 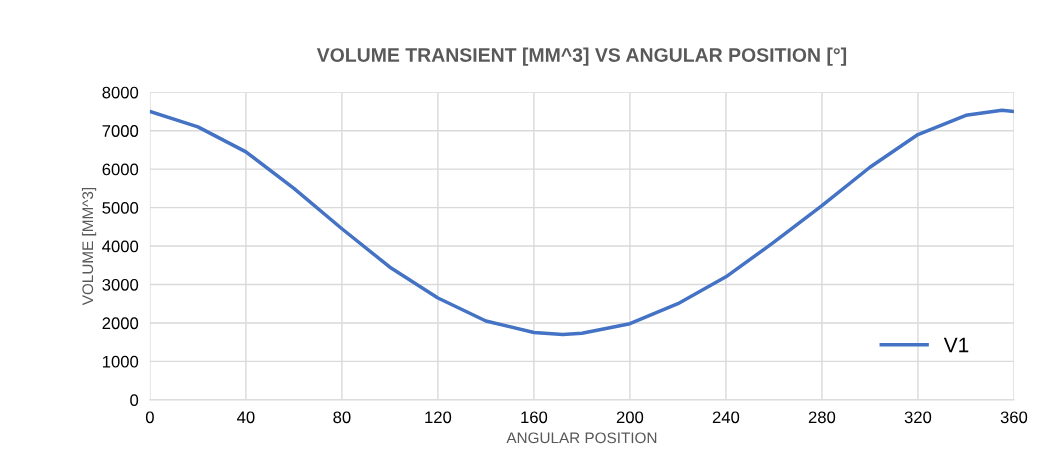 I want to click on x-tick-label: 360, so click(x=1014, y=417).